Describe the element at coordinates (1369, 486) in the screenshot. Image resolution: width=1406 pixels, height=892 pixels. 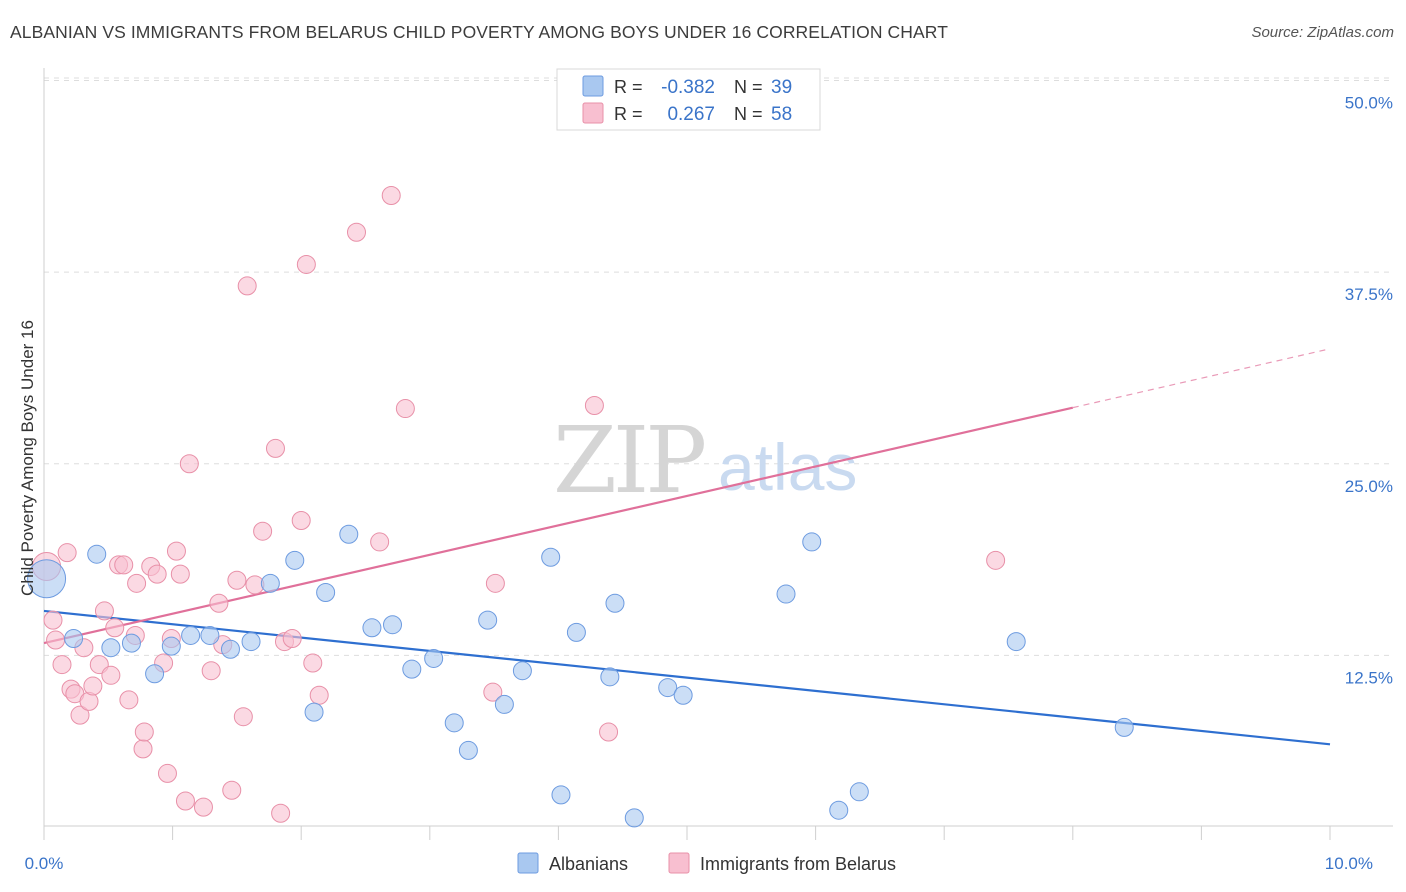
I see `y-tick-label: 25.0%` at that location.